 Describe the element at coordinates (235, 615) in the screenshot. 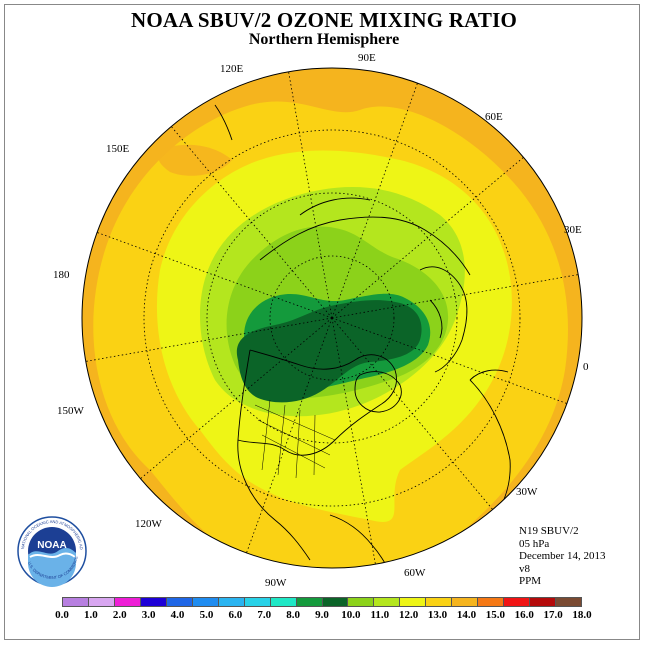

I see `colorbar-tick-label: 6.0` at that location.